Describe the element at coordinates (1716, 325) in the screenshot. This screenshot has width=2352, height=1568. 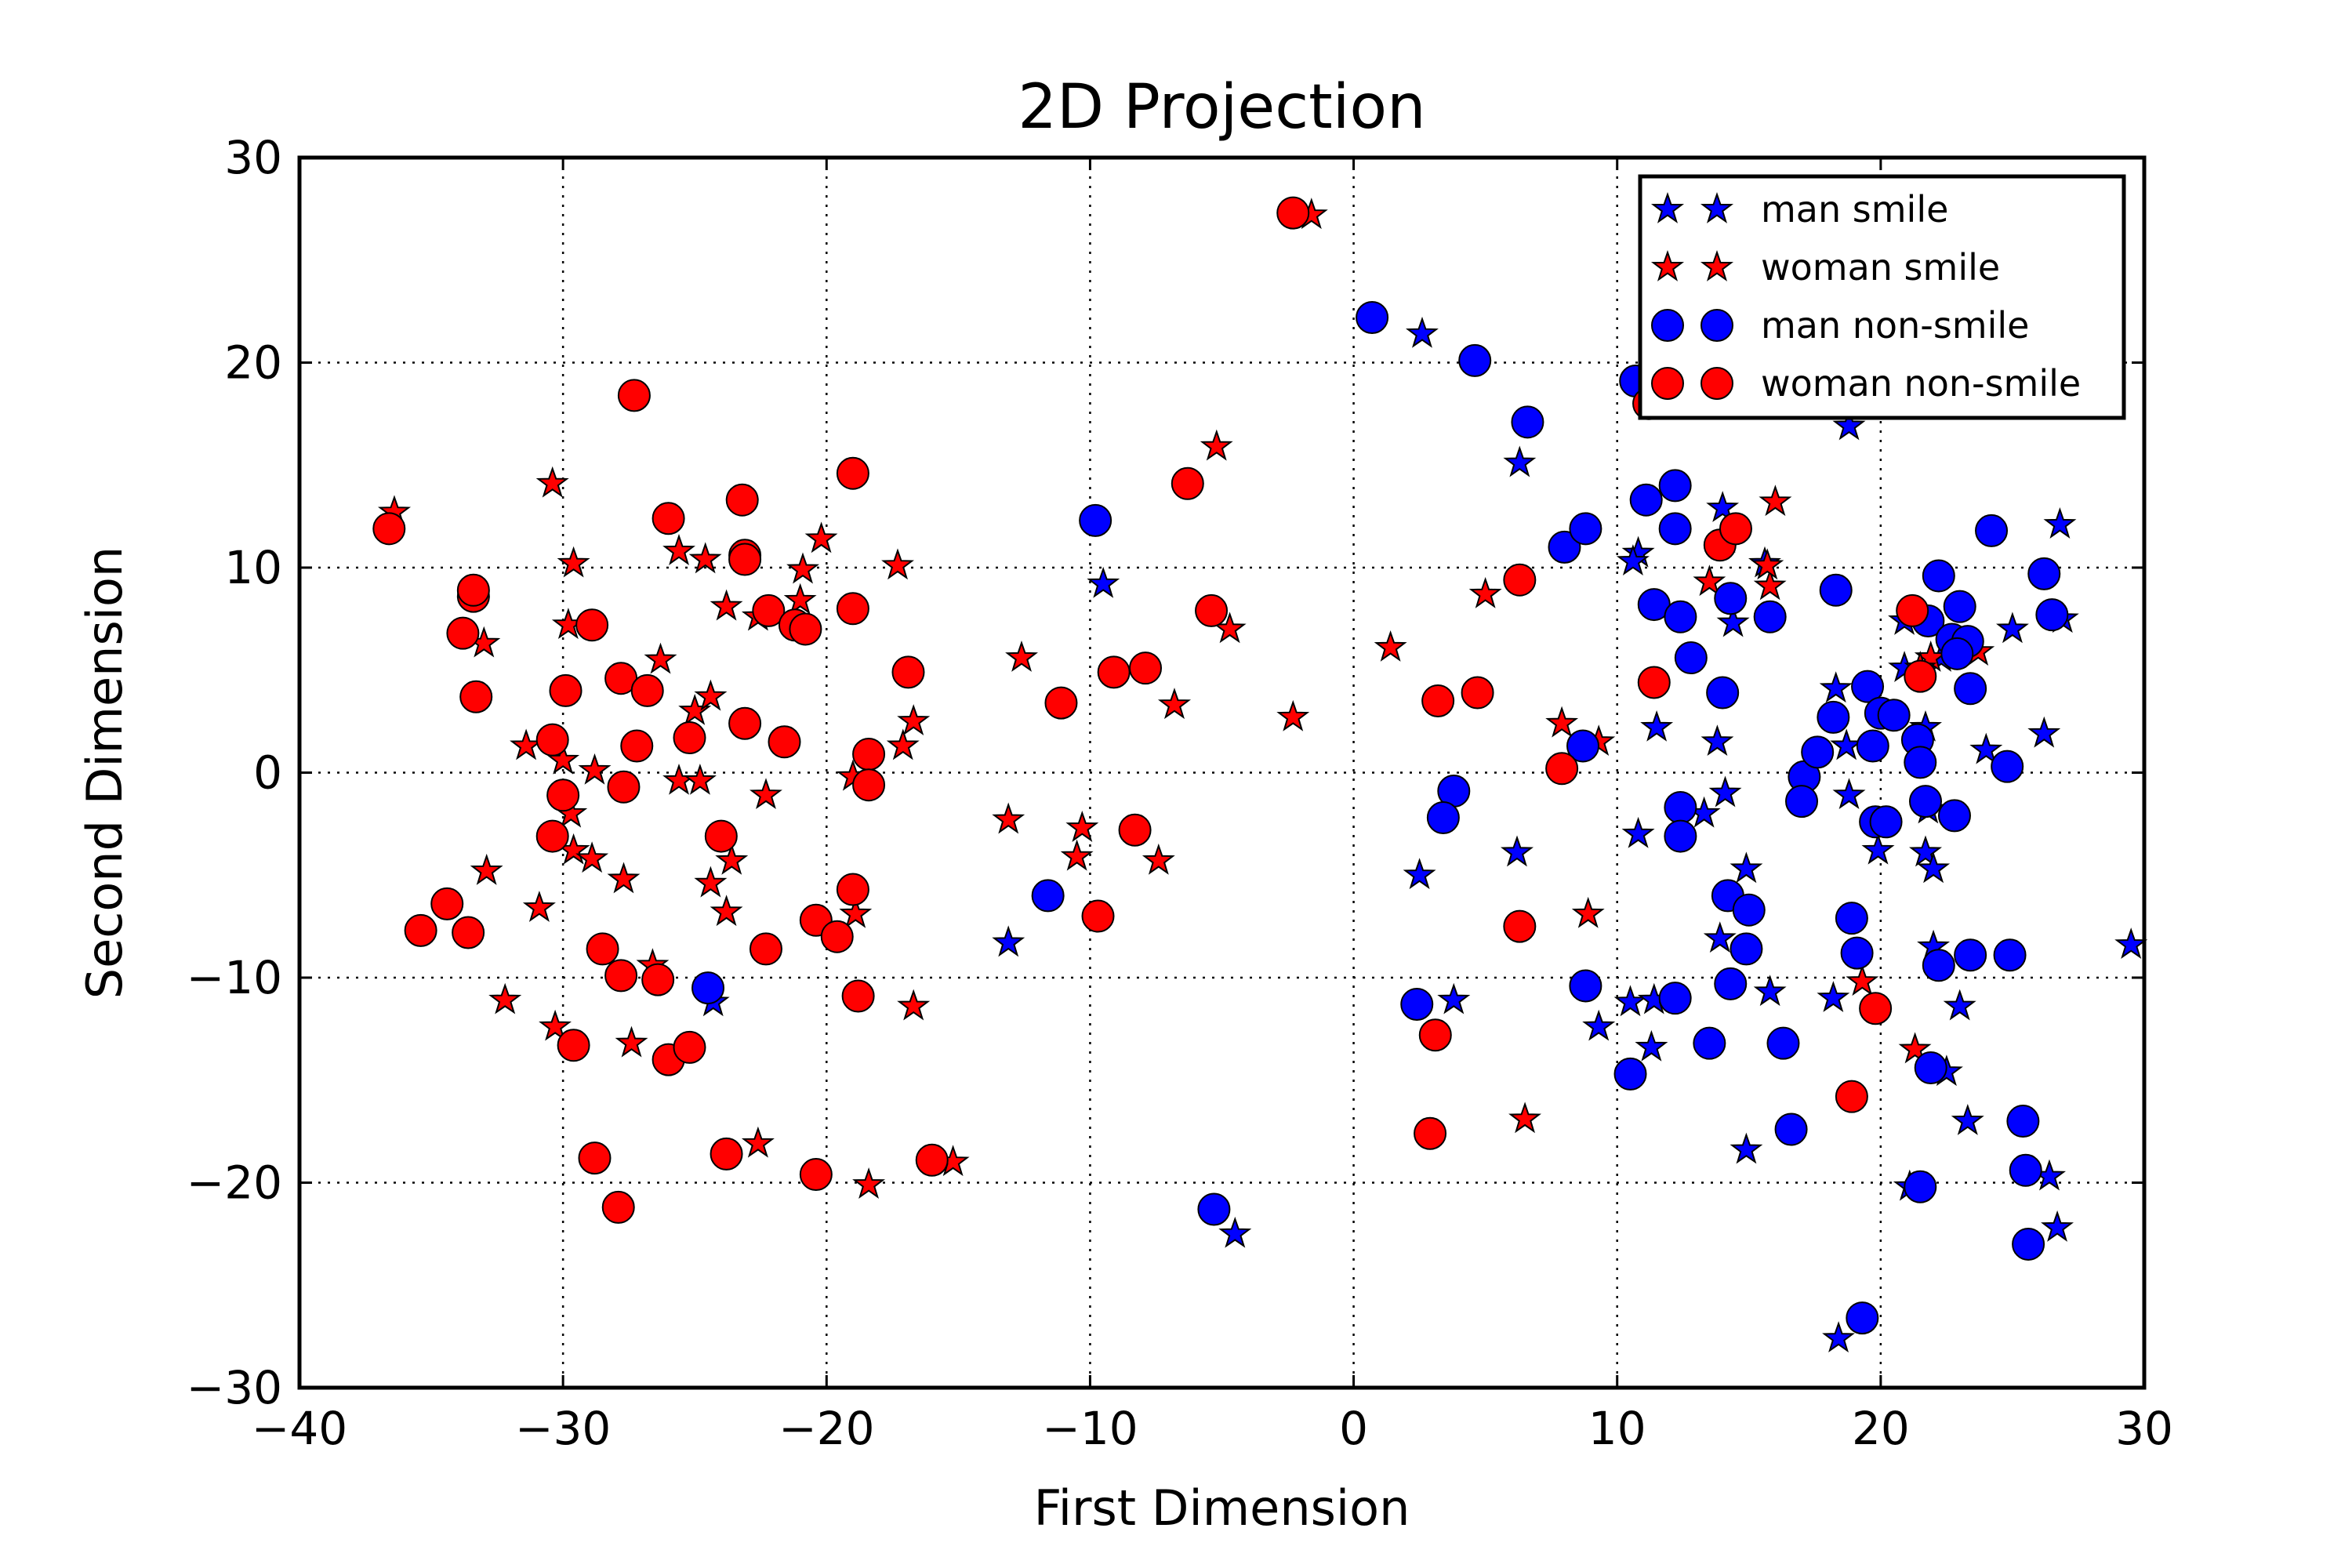
I see `man-non-smile-legend-marker` at that location.